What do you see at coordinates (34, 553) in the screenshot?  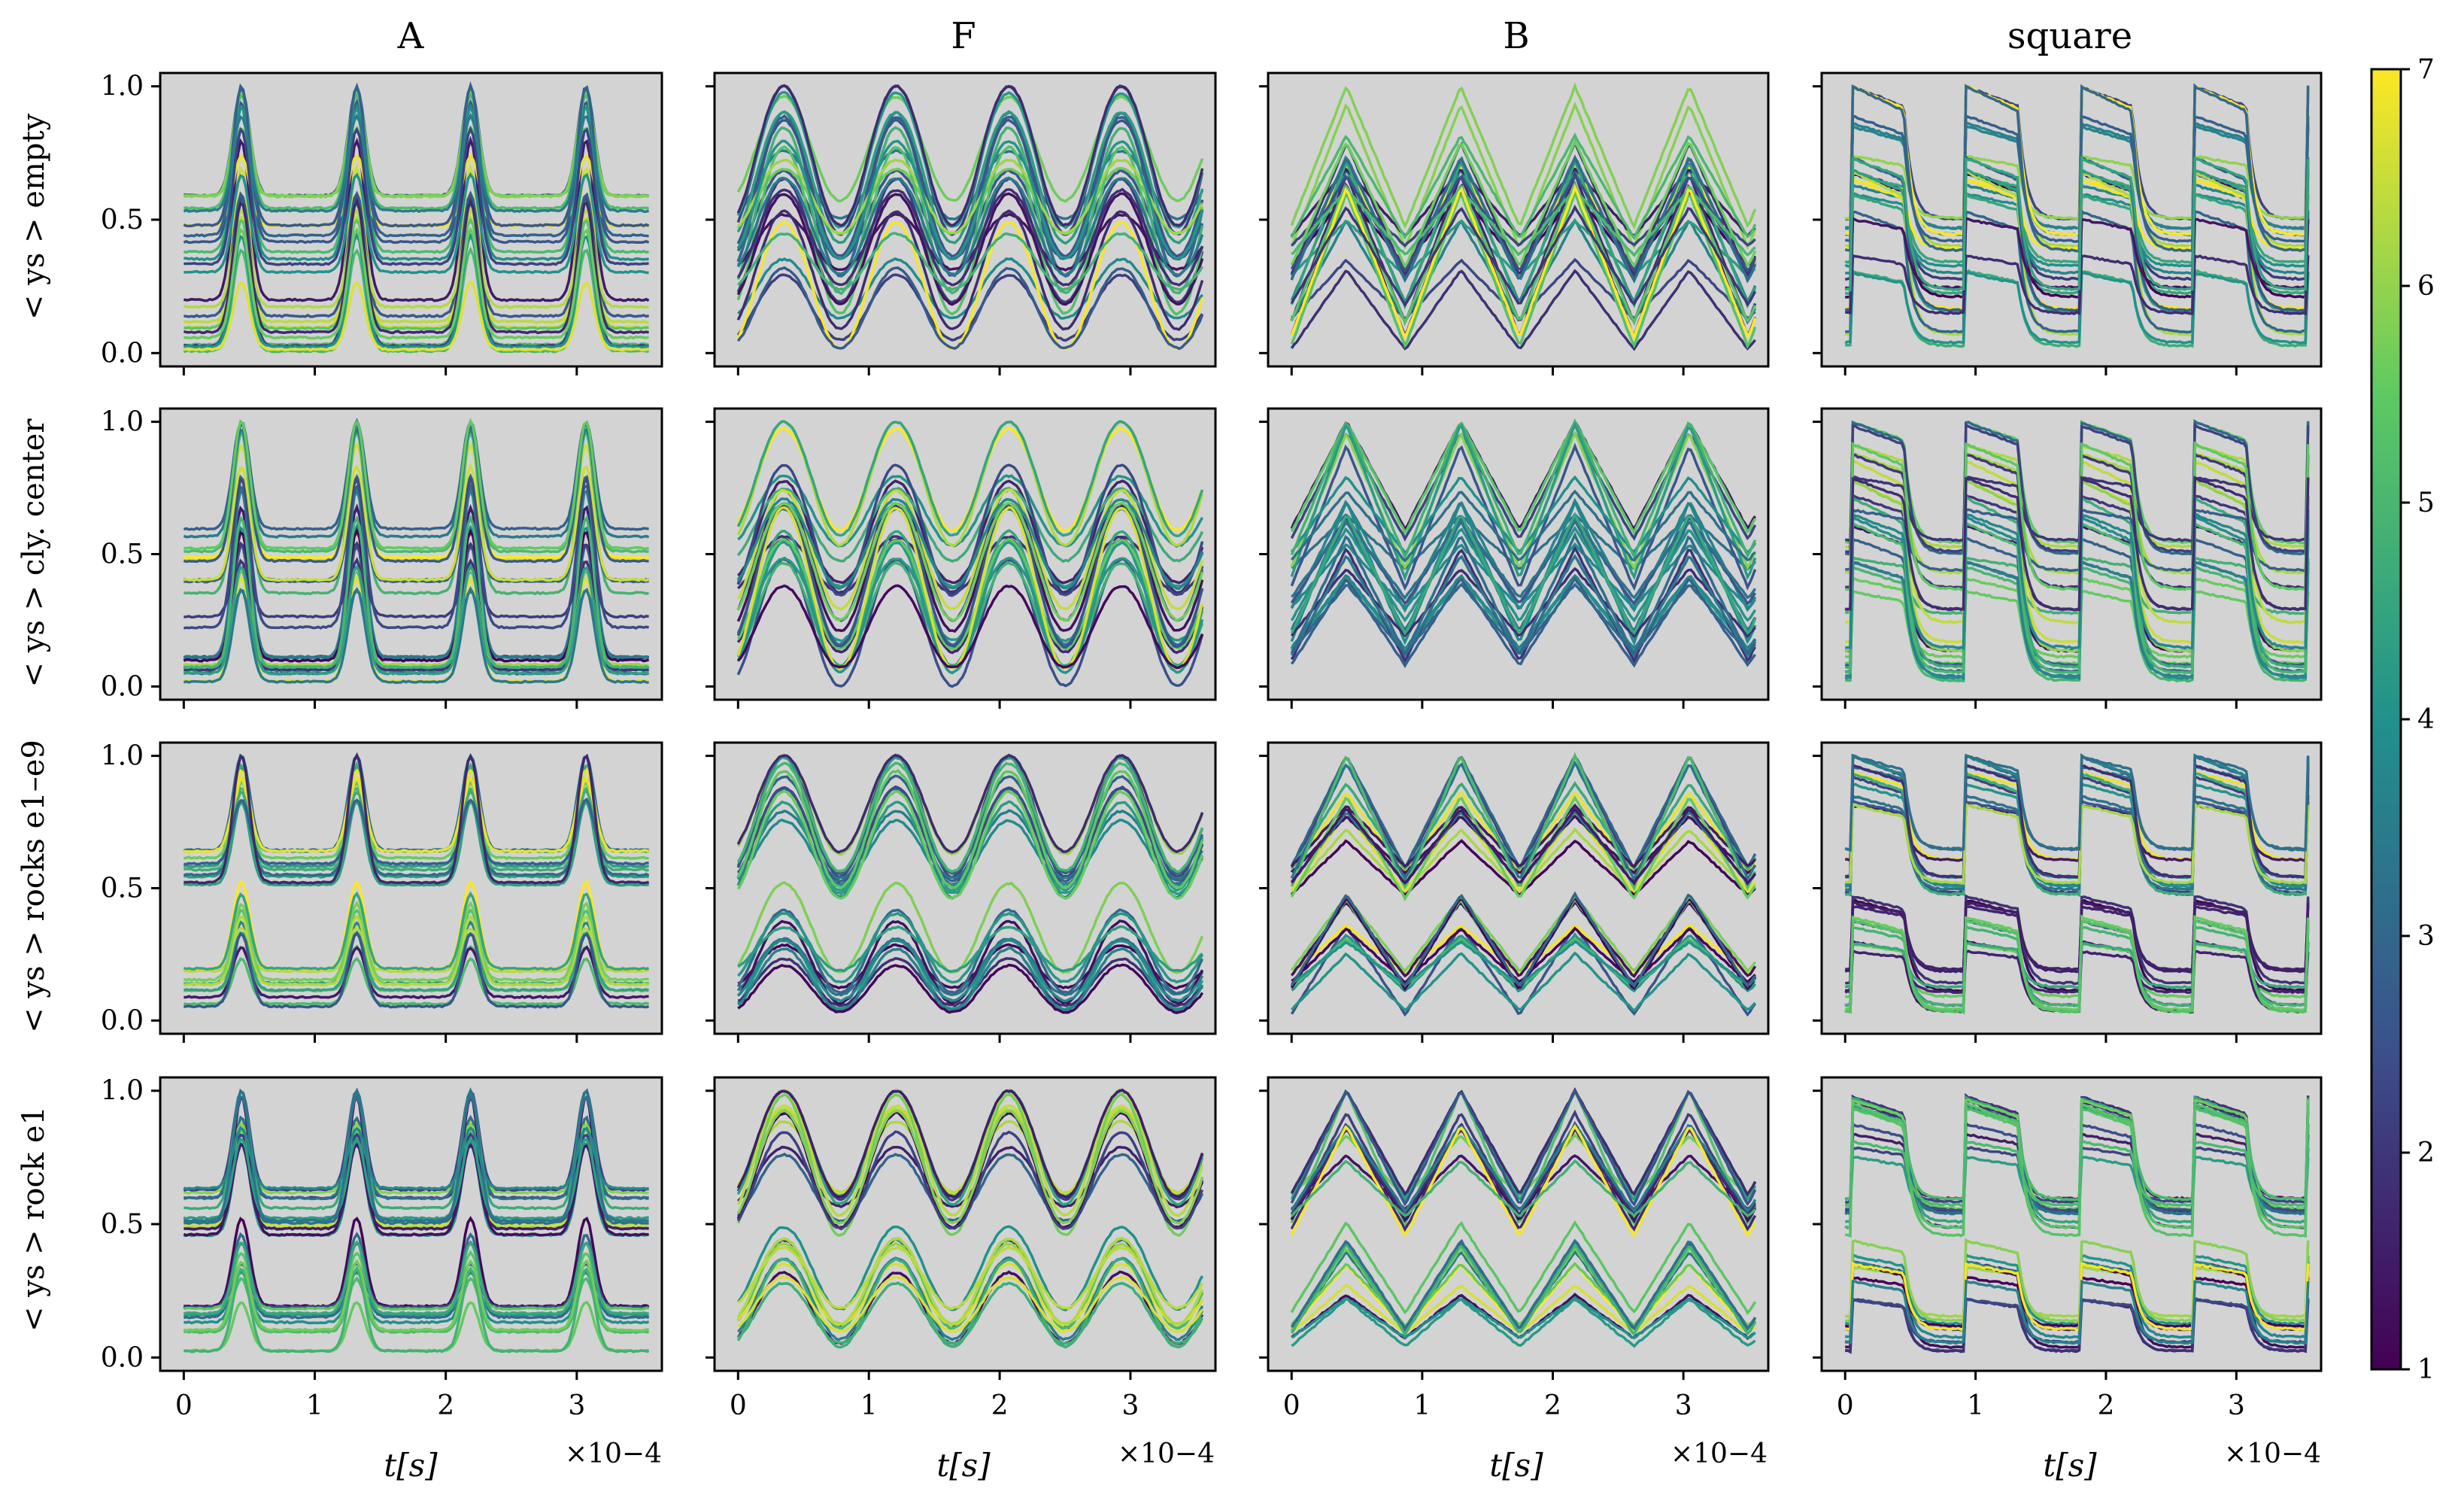 I see `row-label-cly-center: < ys > cly. center` at bounding box center [34, 553].